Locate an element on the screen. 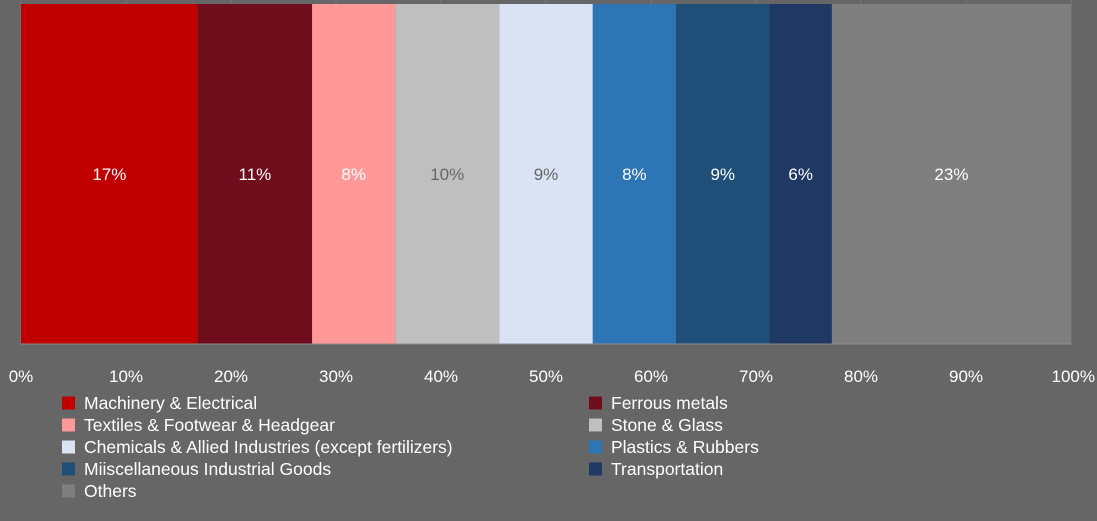  x-tick-label: 90% is located at coordinates (966, 376).